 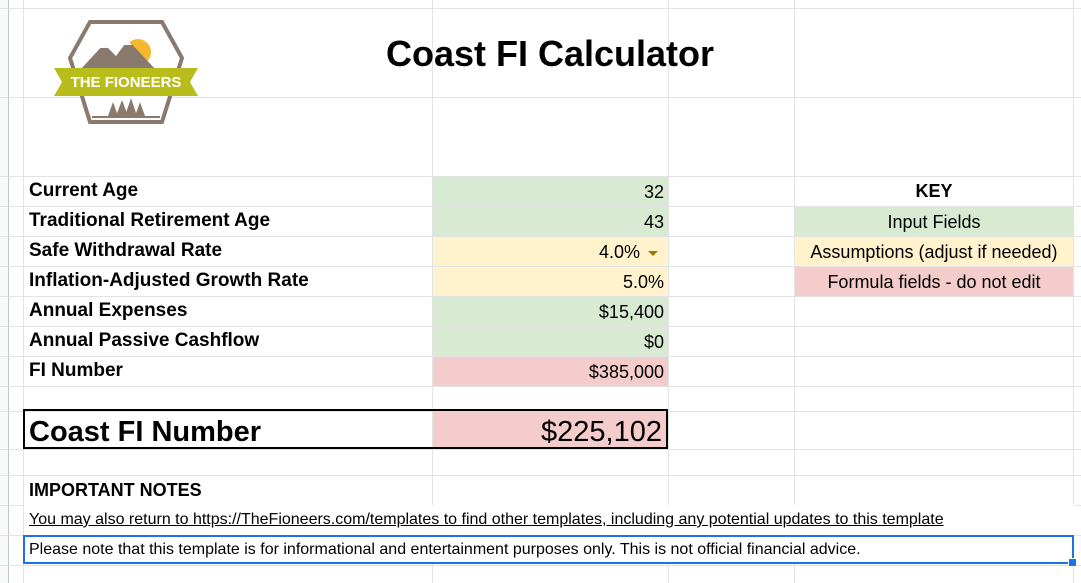 I want to click on value-fi-number: $385,000, so click(x=550, y=371).